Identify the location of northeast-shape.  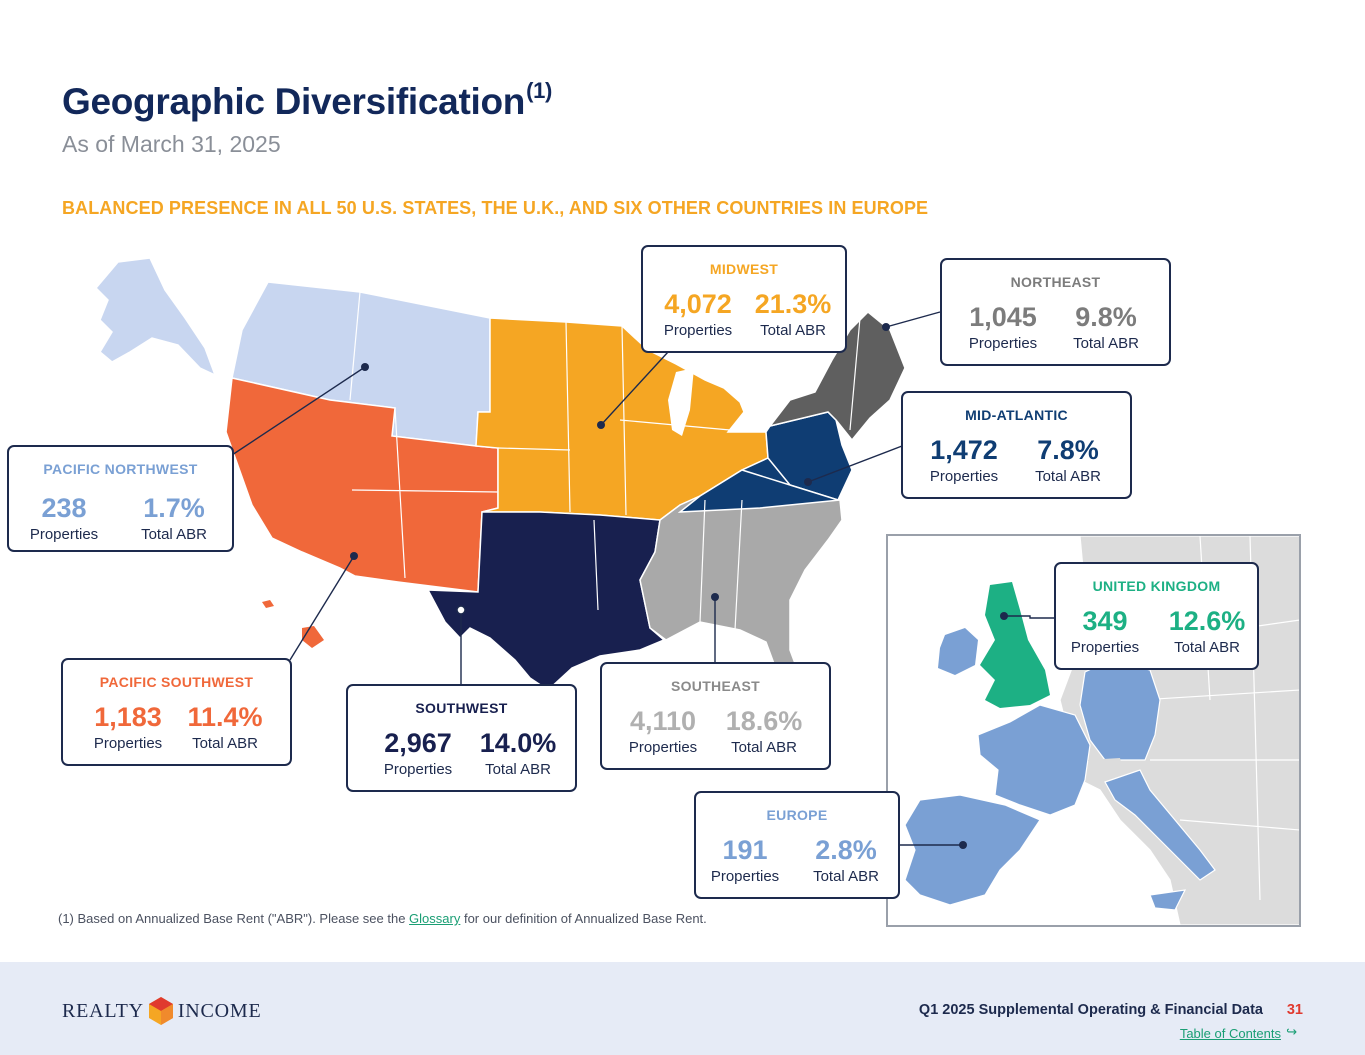
(837, 376).